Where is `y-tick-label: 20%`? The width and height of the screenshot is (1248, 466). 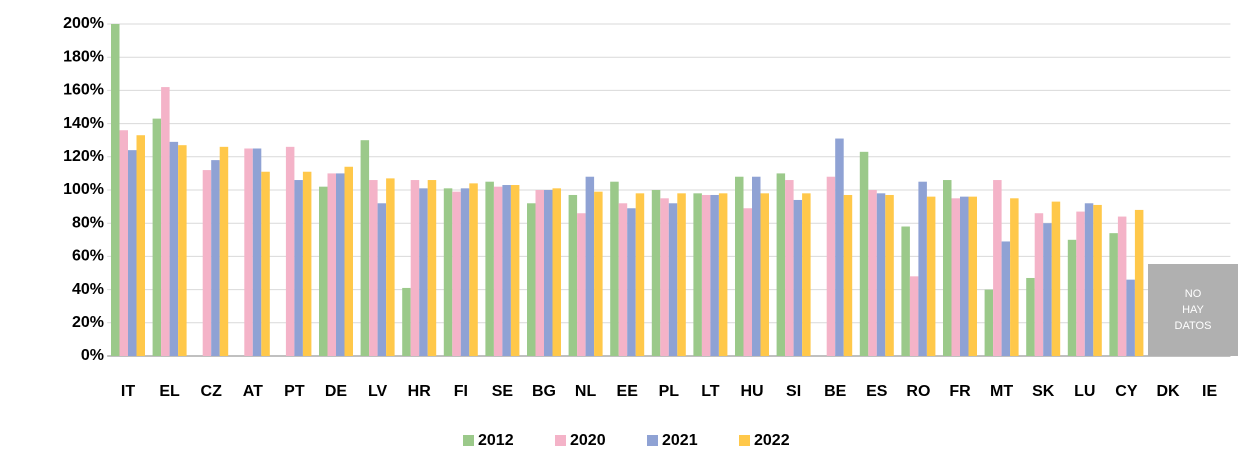
y-tick-label: 20% is located at coordinates (88, 322).